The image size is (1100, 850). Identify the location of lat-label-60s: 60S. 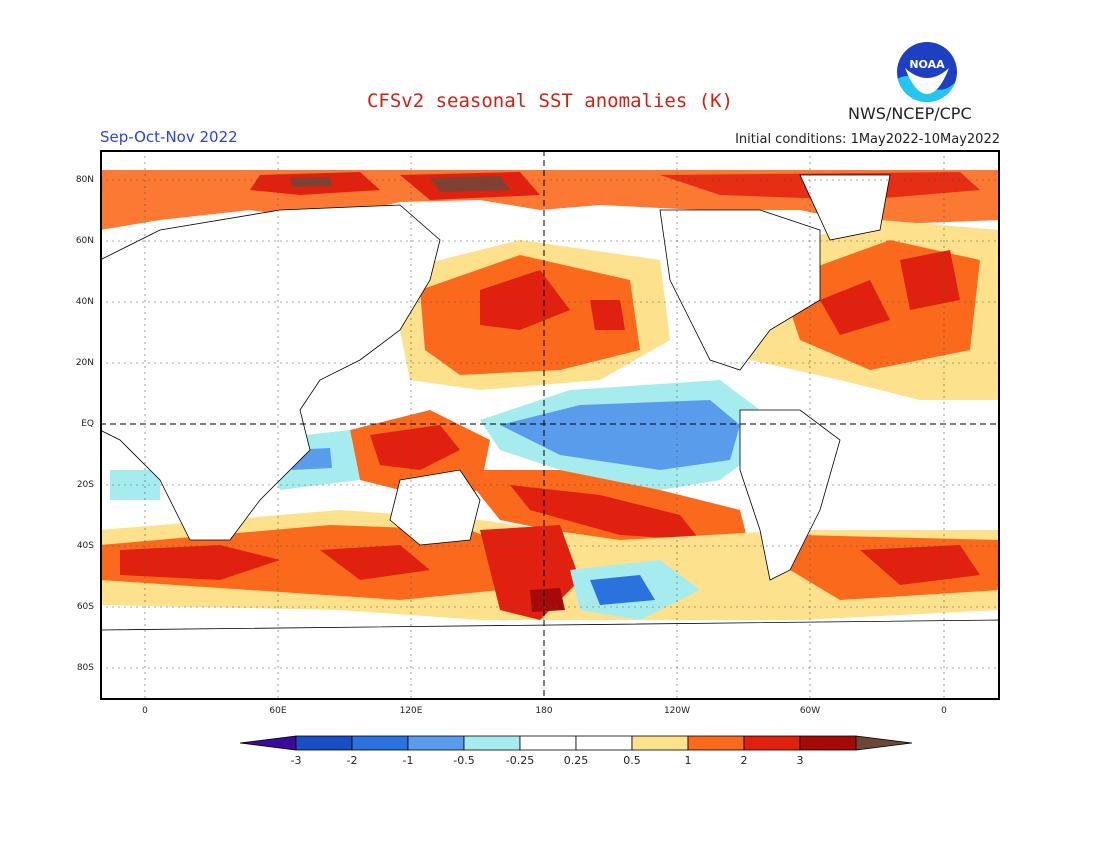
(85, 607).